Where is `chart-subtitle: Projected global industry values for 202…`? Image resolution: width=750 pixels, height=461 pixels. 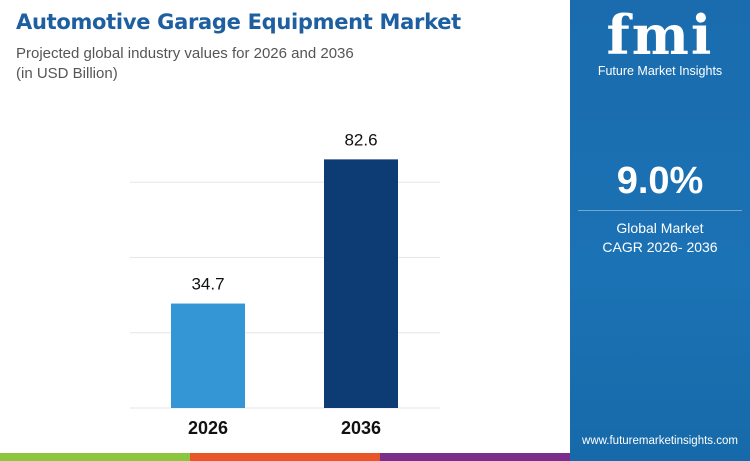 chart-subtitle: Projected global industry values for 202… is located at coordinates (256, 64).